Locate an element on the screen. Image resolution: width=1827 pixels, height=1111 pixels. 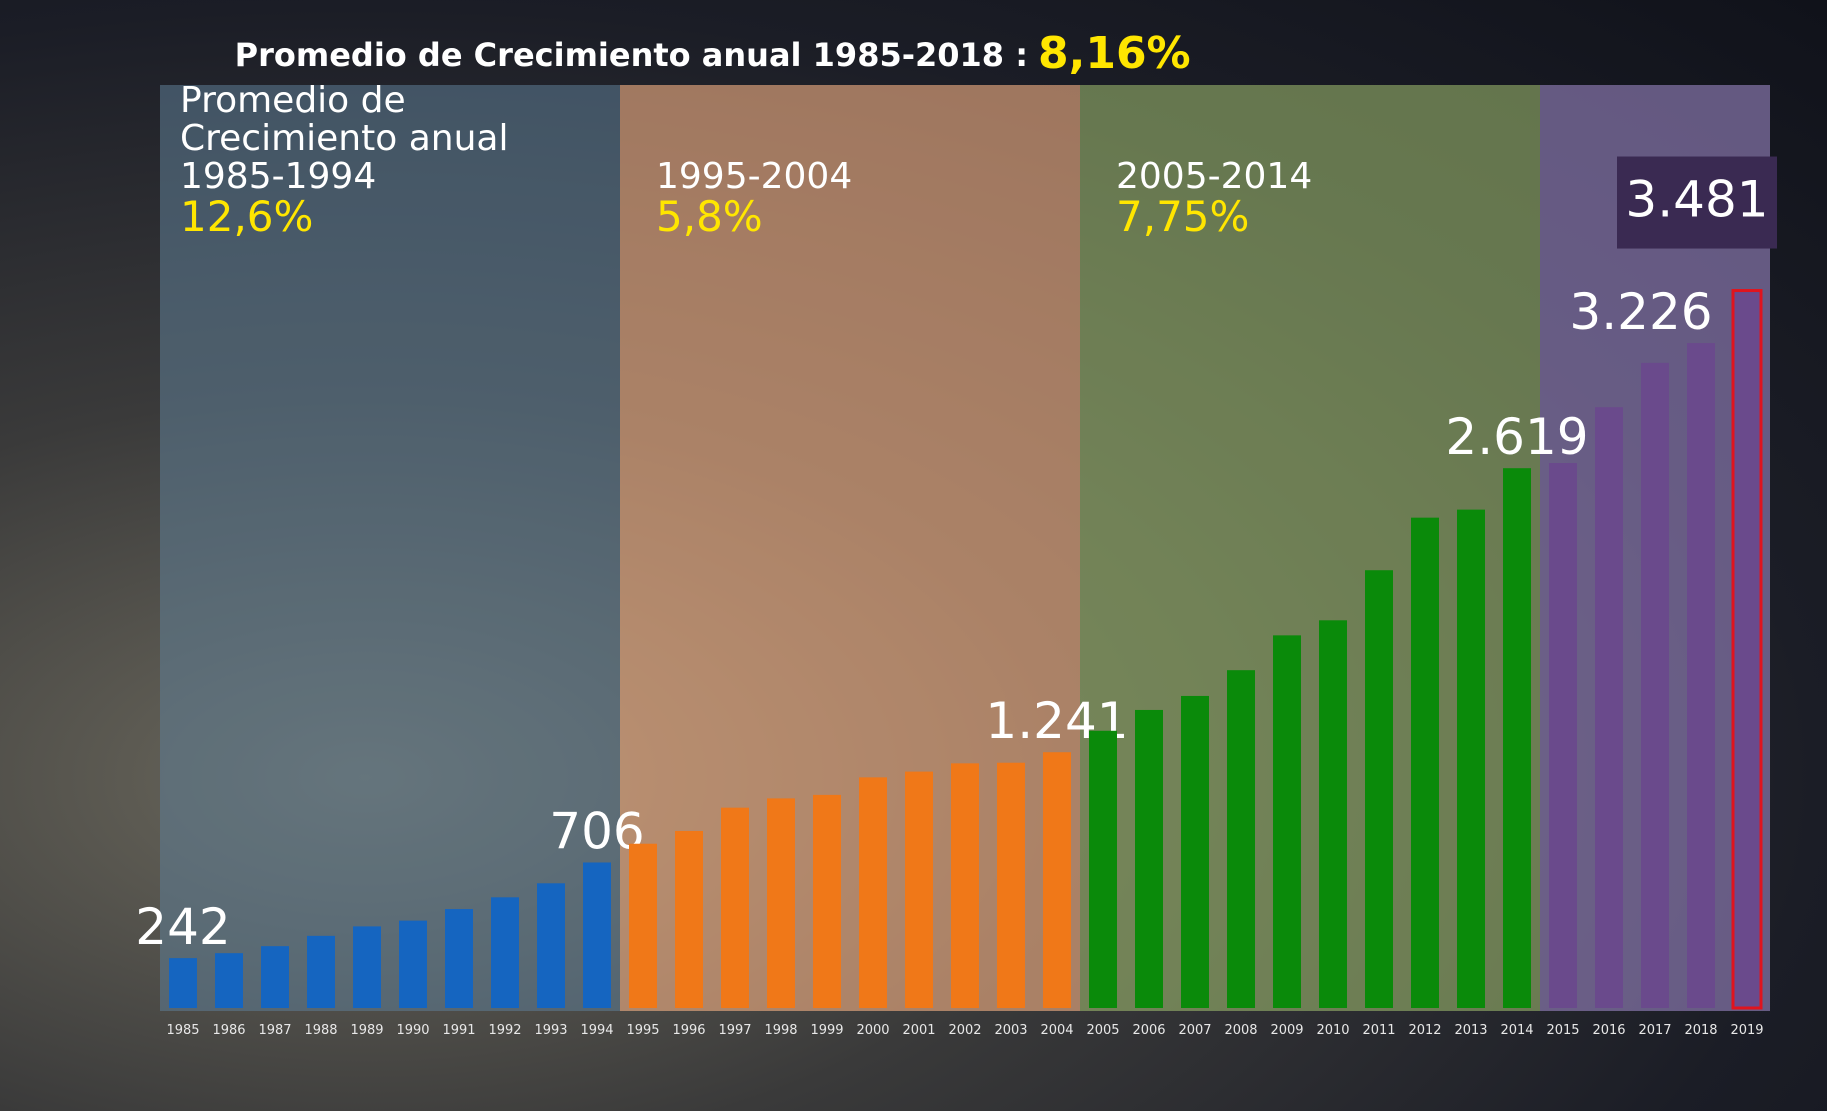
x-tick-label: 2016 is located at coordinates (1608, 1030).